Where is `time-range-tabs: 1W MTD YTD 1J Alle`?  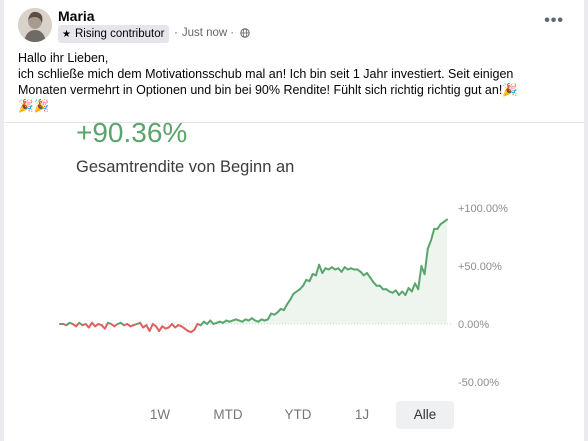
time-range-tabs: 1W MTD YTD 1J Alle is located at coordinates (294, 416).